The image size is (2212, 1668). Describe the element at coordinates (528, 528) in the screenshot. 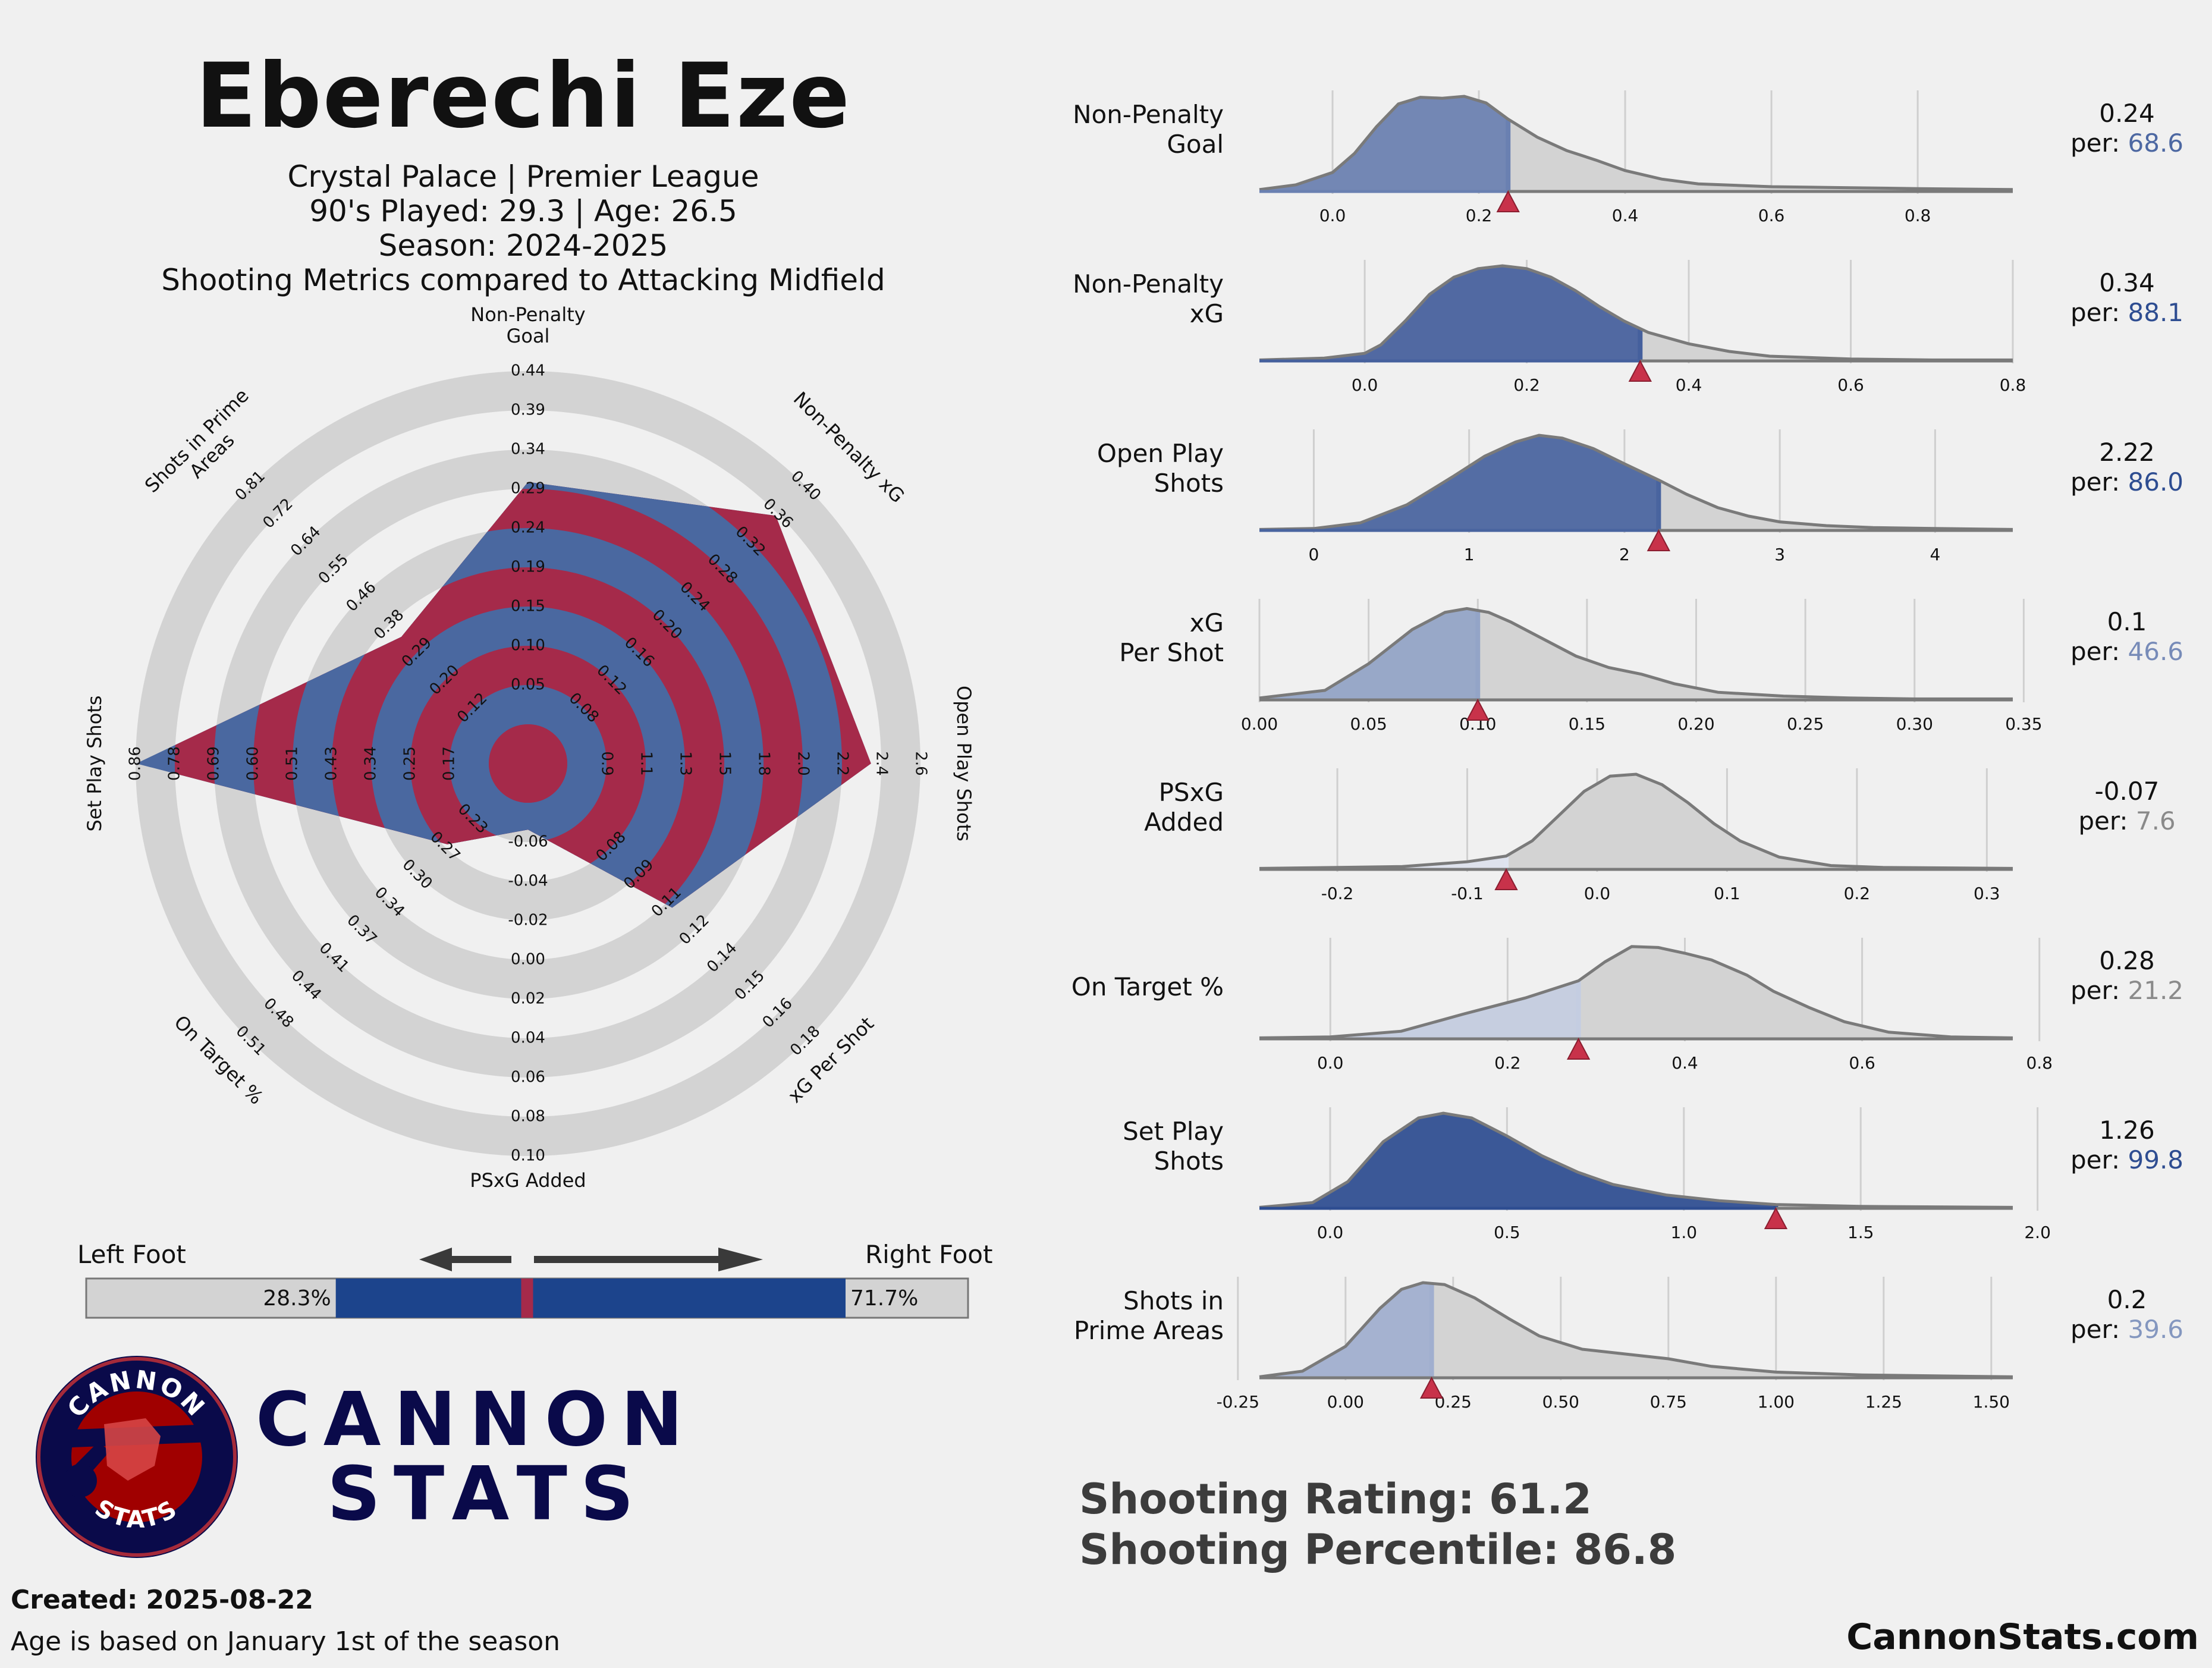

I see `radar-tick-label: 0.24` at that location.